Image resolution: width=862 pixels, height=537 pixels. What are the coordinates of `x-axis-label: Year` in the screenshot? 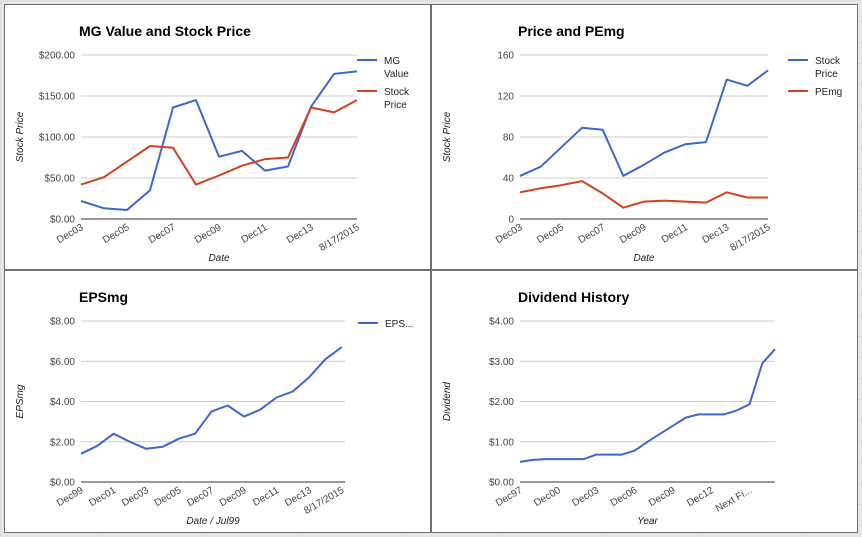 It's located at (647, 521).